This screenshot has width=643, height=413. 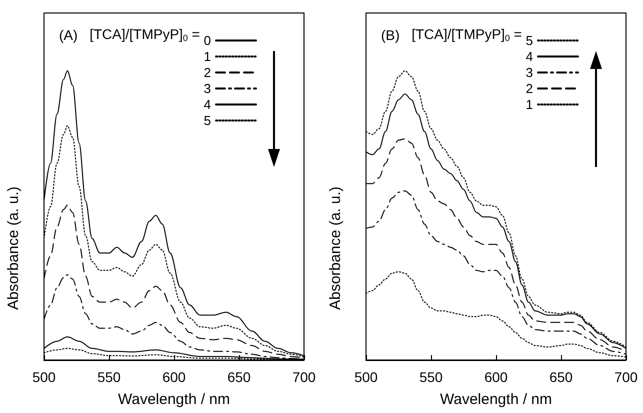 I want to click on chart-title: (B), so click(x=390, y=35).